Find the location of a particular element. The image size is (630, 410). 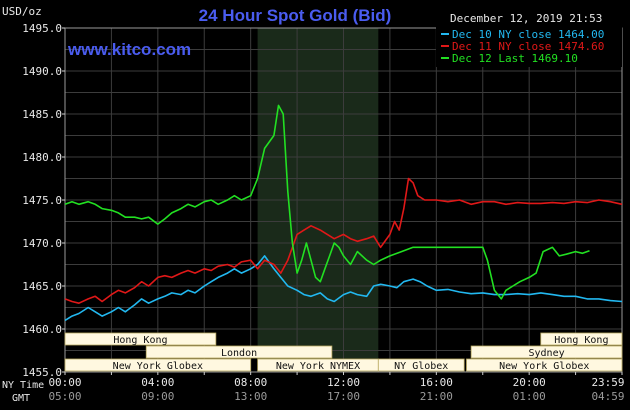

y-tick-label: 1475.0 is located at coordinates (42, 200).